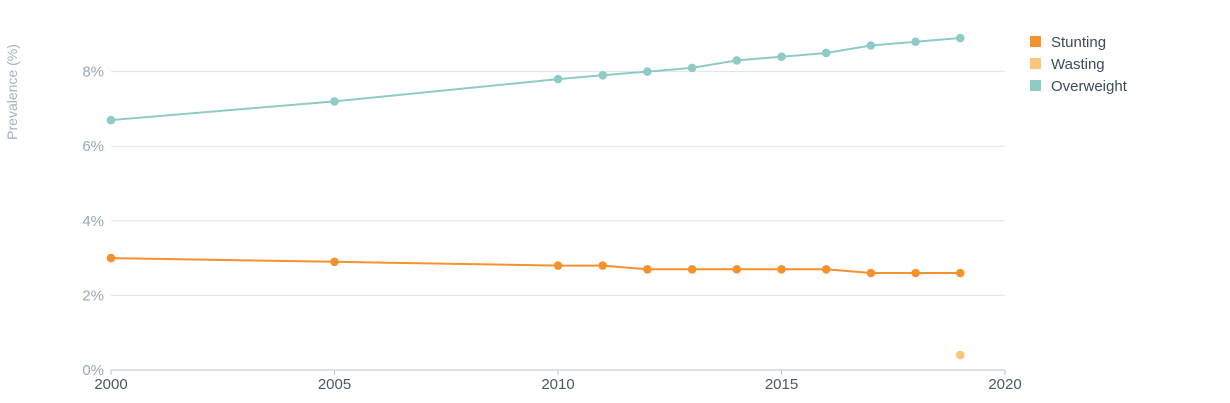  What do you see at coordinates (93, 146) in the screenshot?
I see `y-tick-label: 6%` at bounding box center [93, 146].